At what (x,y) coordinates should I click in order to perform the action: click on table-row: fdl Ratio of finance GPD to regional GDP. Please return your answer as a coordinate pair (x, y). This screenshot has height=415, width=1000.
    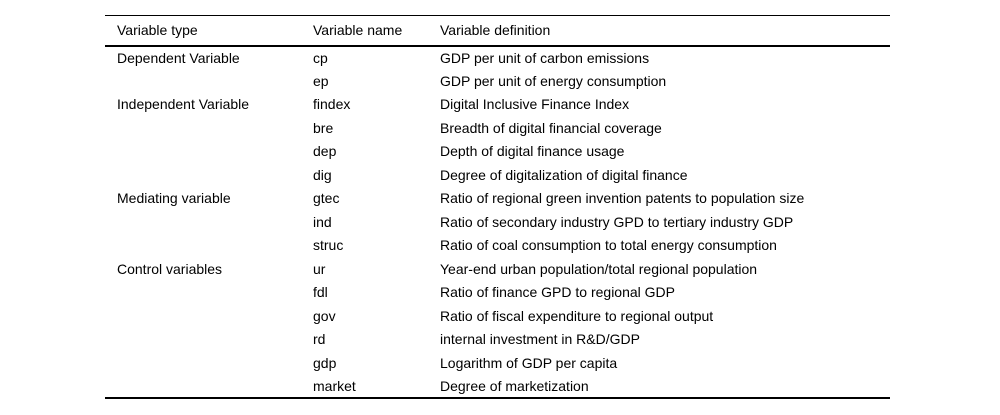
    Looking at the image, I should click on (497, 293).